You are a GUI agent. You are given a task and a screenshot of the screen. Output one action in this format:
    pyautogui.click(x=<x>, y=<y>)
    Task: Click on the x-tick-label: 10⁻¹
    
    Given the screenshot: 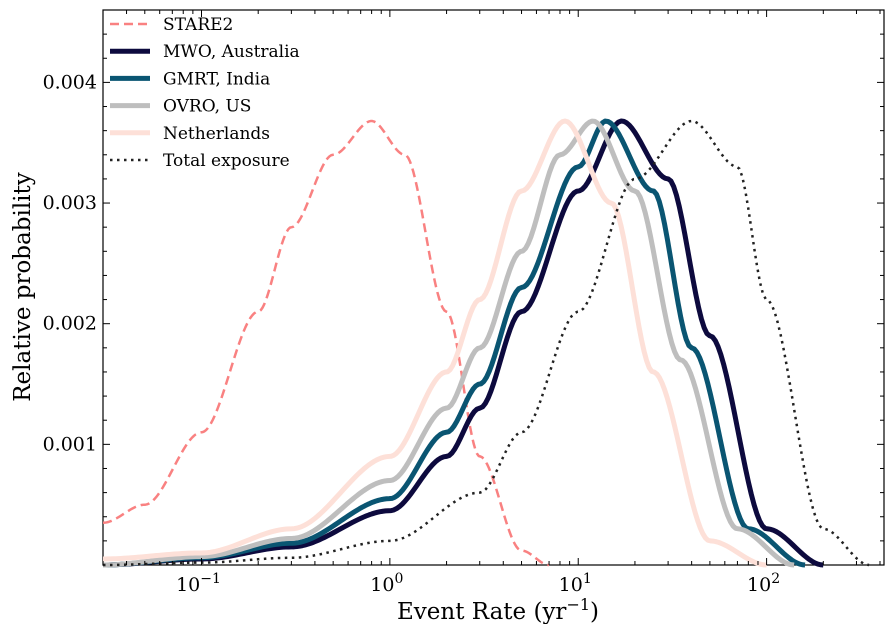 What is the action you would take?
    pyautogui.click(x=198, y=583)
    